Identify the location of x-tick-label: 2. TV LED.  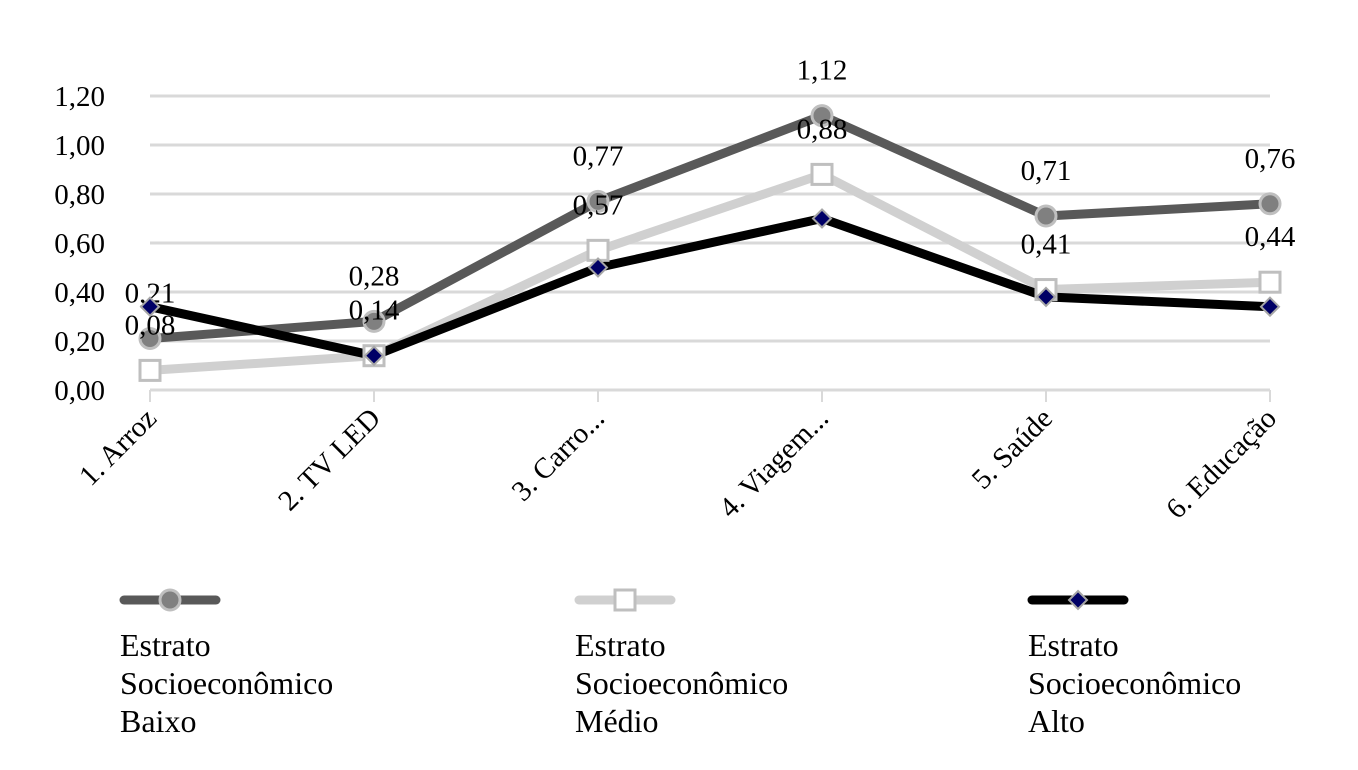
(329, 459).